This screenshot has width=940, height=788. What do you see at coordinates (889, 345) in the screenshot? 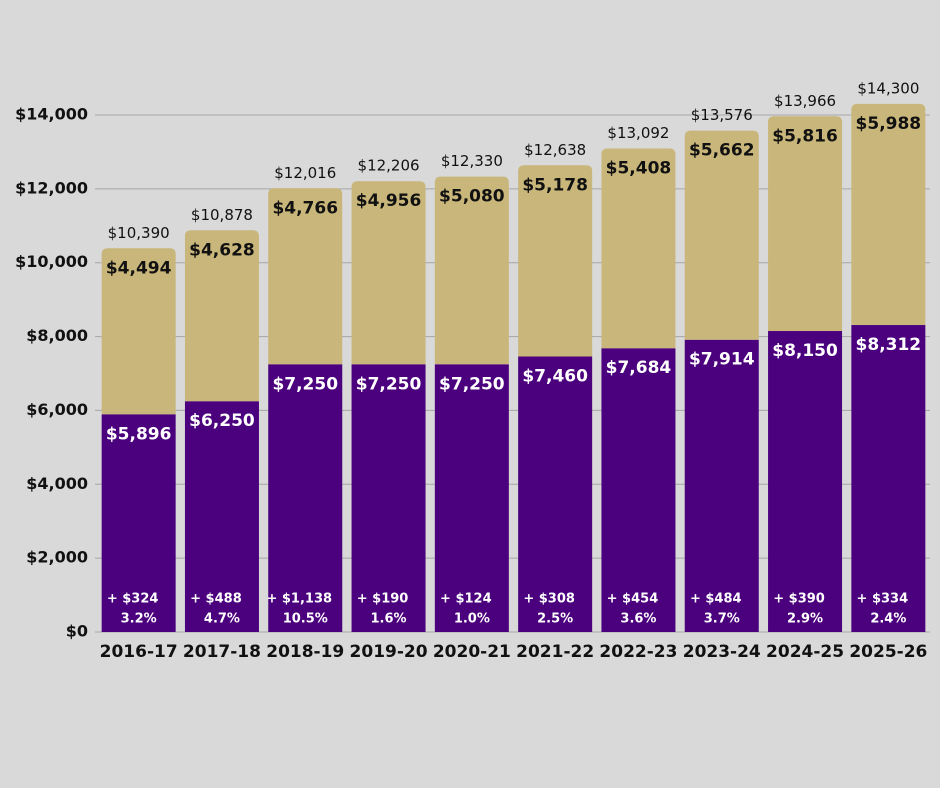
I see `segment-label: $8,312` at bounding box center [889, 345].